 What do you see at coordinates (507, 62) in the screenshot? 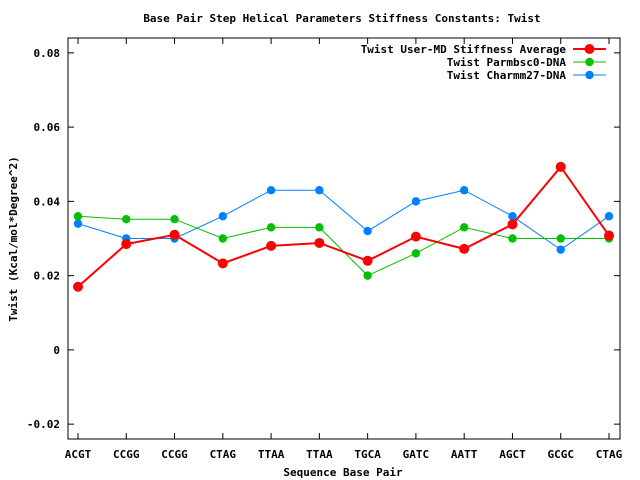
I see `legend-label: Twist Parmbsc0-DNA` at bounding box center [507, 62].